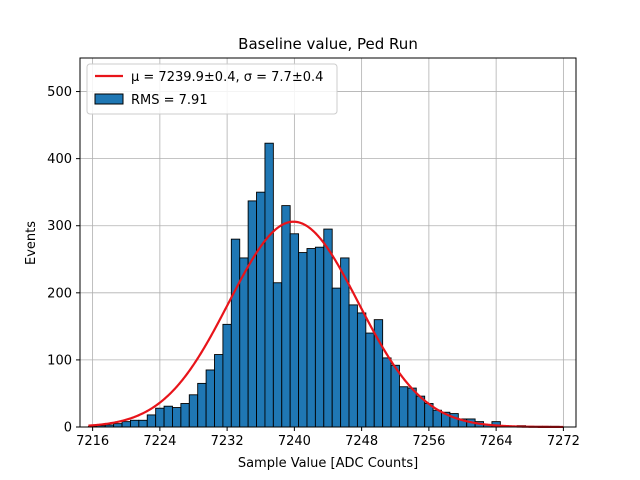  Describe the element at coordinates (159, 441) in the screenshot. I see `x-tick-label: 7224` at that location.